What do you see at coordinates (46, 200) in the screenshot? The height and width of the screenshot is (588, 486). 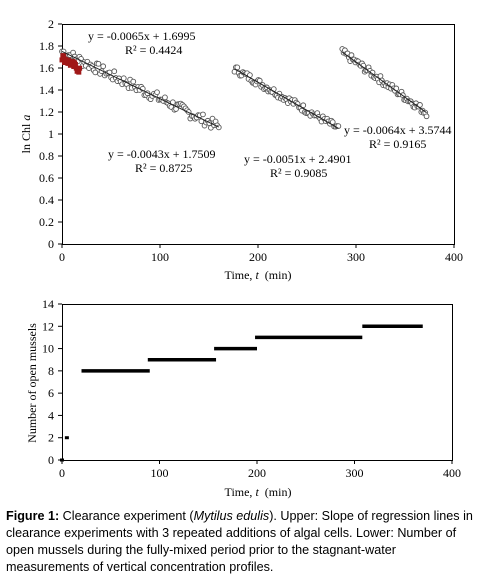 I see `upper-y-tick-label: 0.4` at bounding box center [46, 200].